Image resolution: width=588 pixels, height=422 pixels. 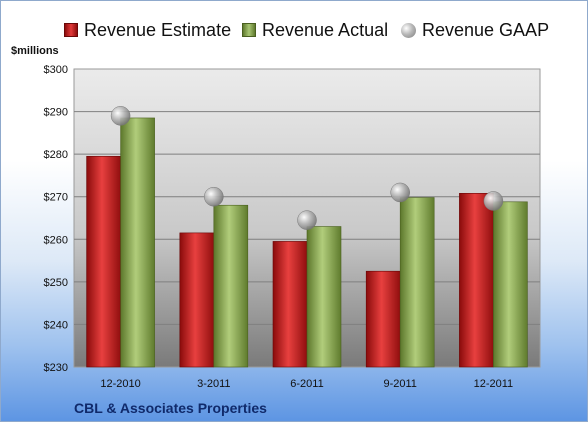 What do you see at coordinates (56, 198) in the screenshot?
I see `y-tick-label: $270` at bounding box center [56, 198].